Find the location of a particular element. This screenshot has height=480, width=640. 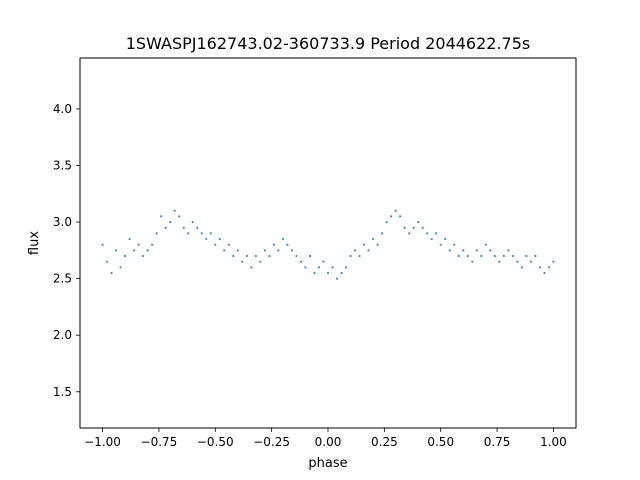

x-tick-label: 0.25 is located at coordinates (384, 442).